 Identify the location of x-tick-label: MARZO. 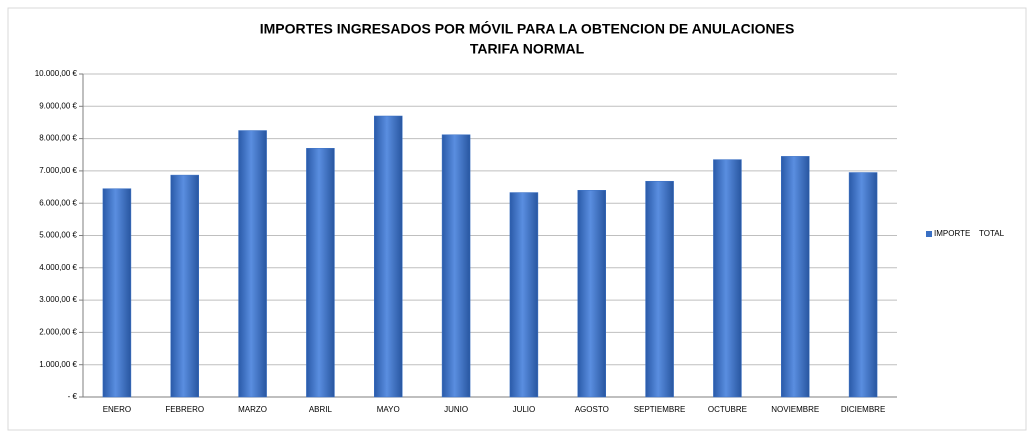
(252, 409).